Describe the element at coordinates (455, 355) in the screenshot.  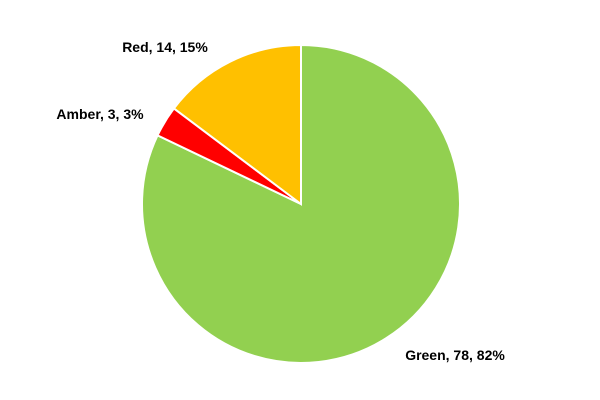
I see `data-label-green: Green, 78, 82%` at that location.